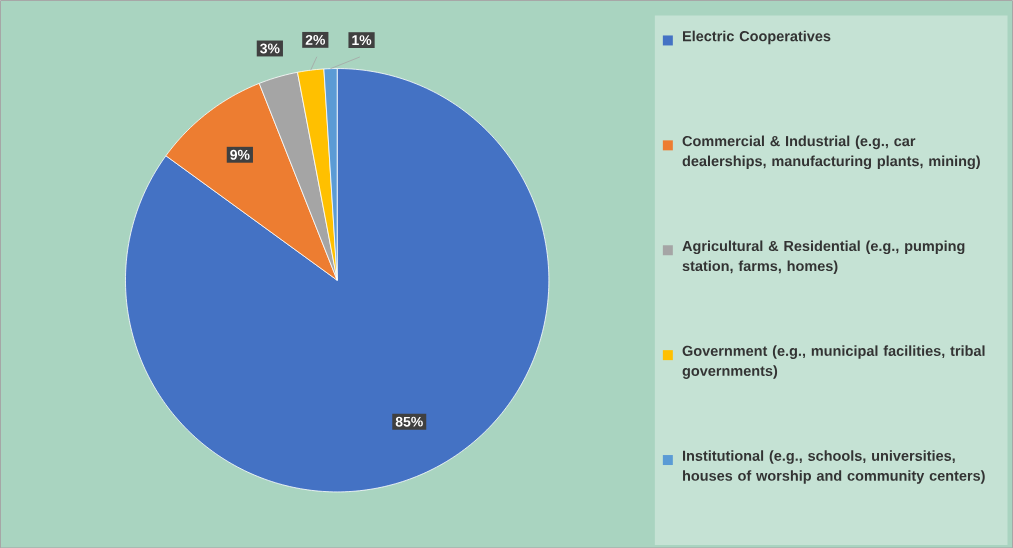  What do you see at coordinates (409, 421) in the screenshot?
I see `data-label: 85%` at bounding box center [409, 421].